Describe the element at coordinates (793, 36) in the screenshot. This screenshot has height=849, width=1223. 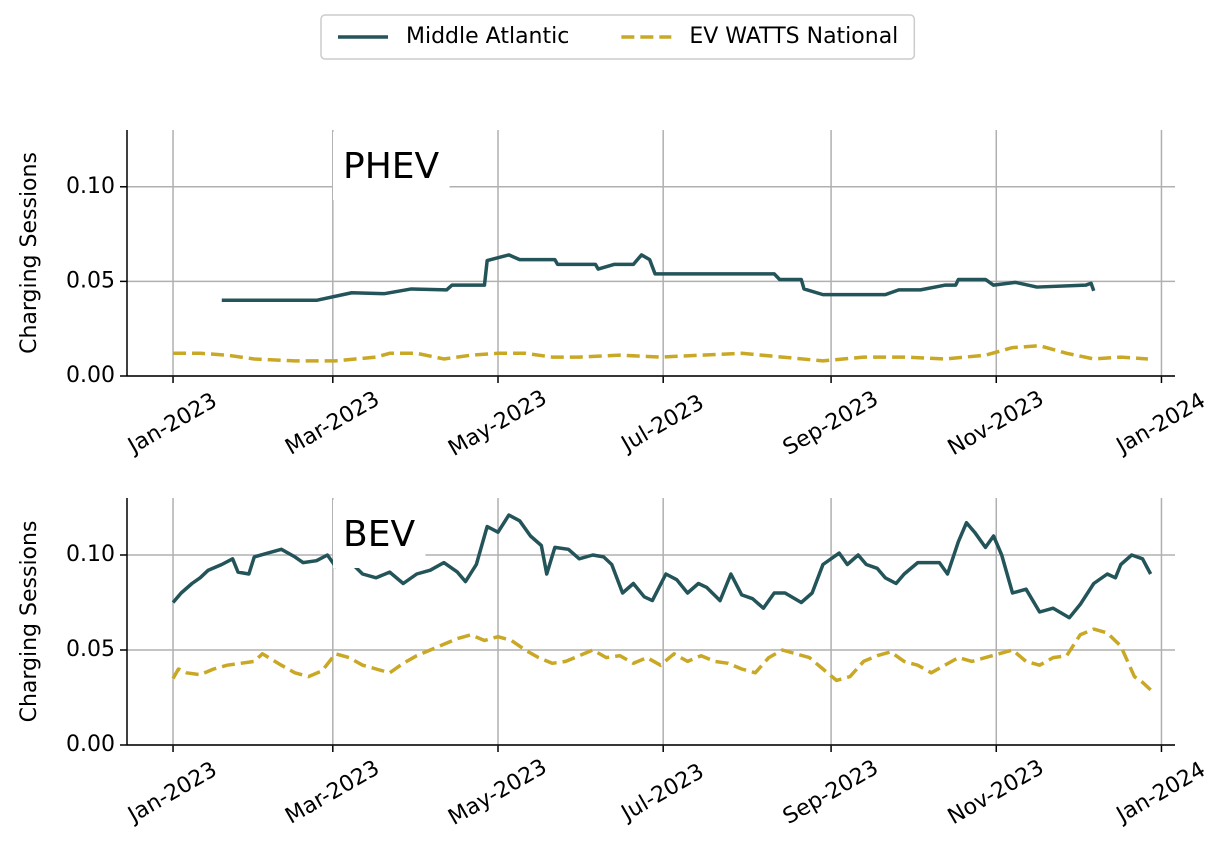
I see `legend-label: EV WATTS National` at that location.